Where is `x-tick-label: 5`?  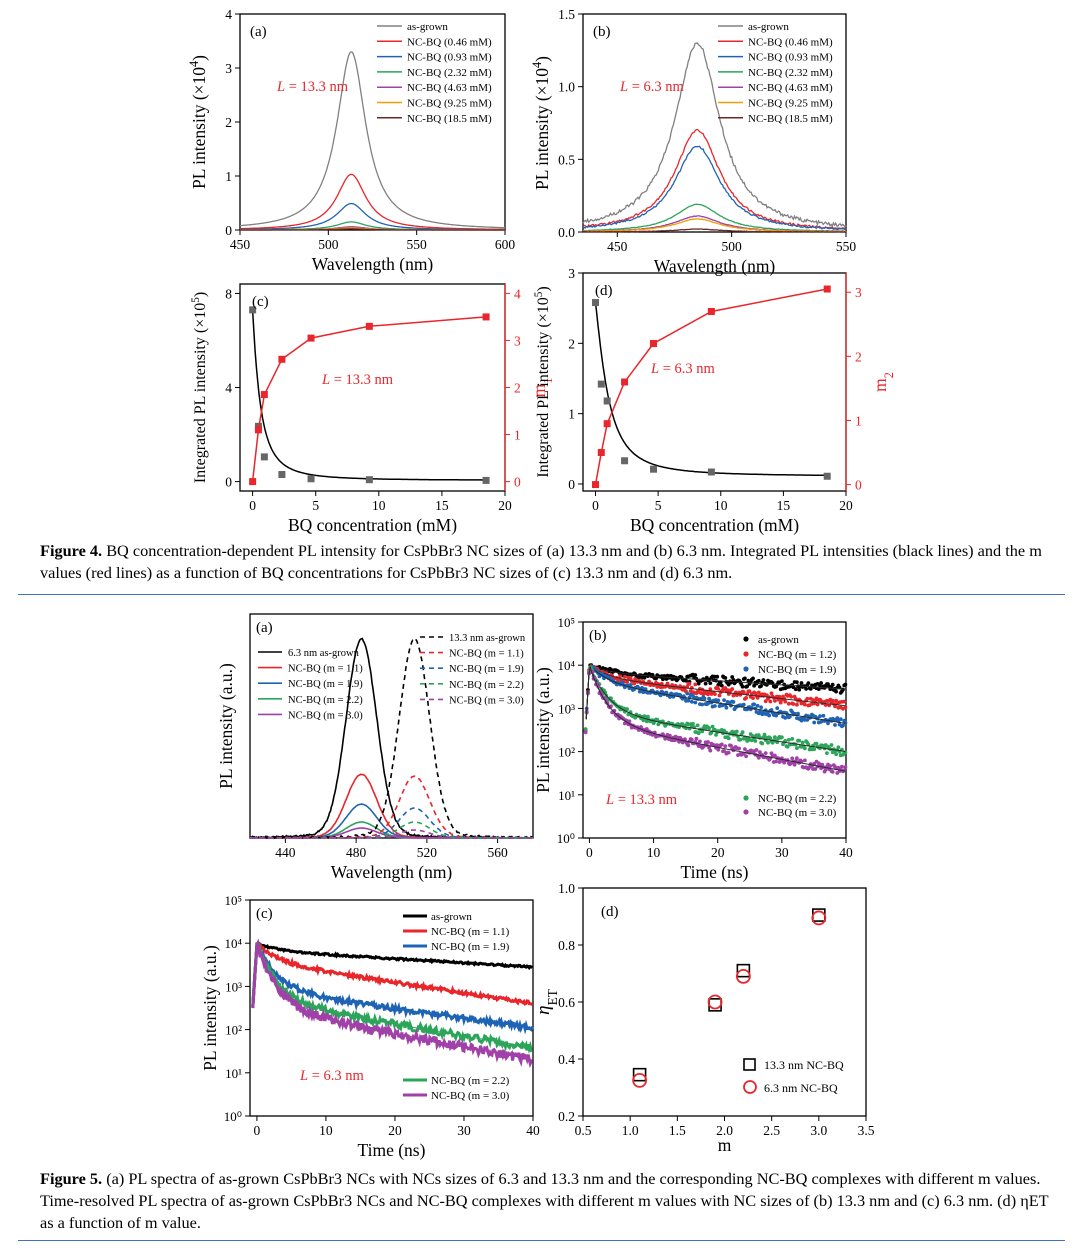 x-tick-label: 5 is located at coordinates (658, 505).